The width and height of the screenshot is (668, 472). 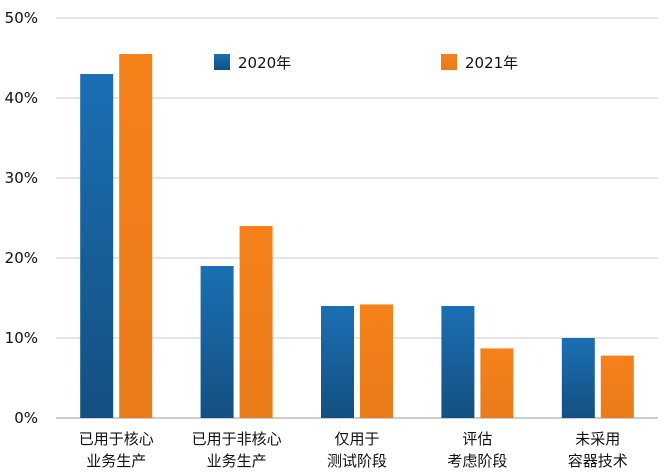 What do you see at coordinates (21, 178) in the screenshot?
I see `y-tick-label: 30%` at bounding box center [21, 178].